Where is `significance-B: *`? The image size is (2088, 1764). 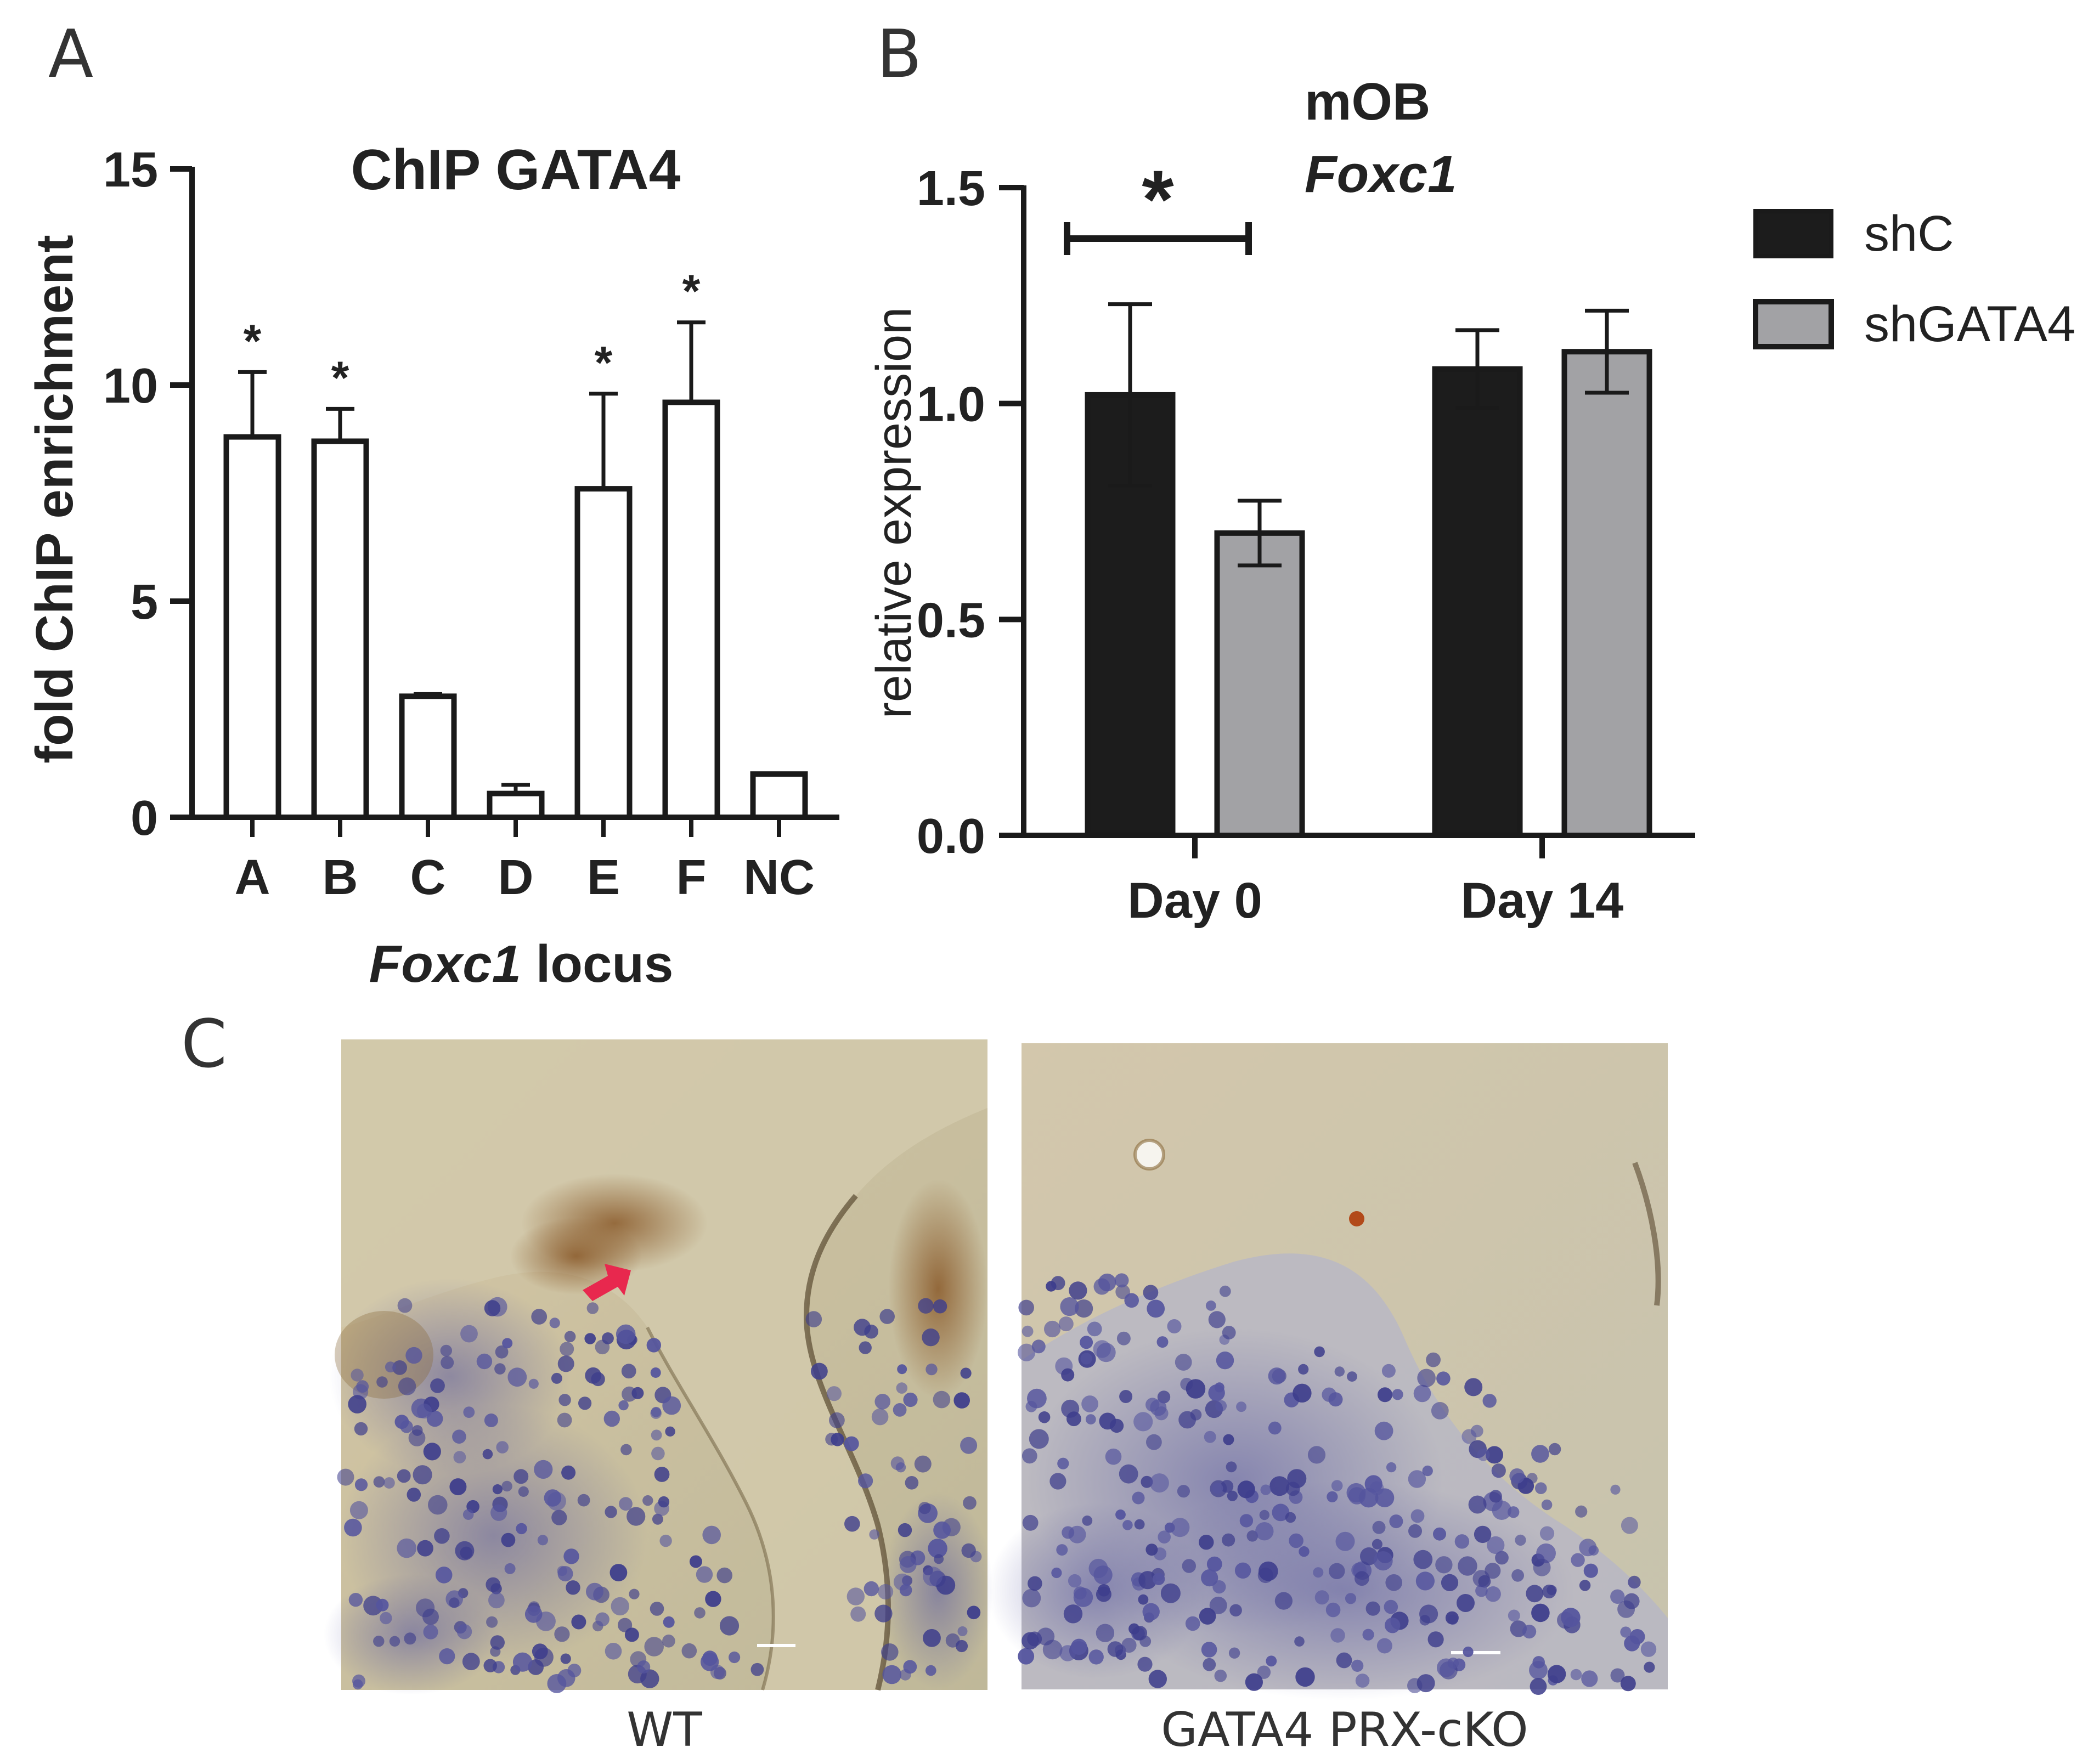
significance-B: * is located at coordinates (340, 377).